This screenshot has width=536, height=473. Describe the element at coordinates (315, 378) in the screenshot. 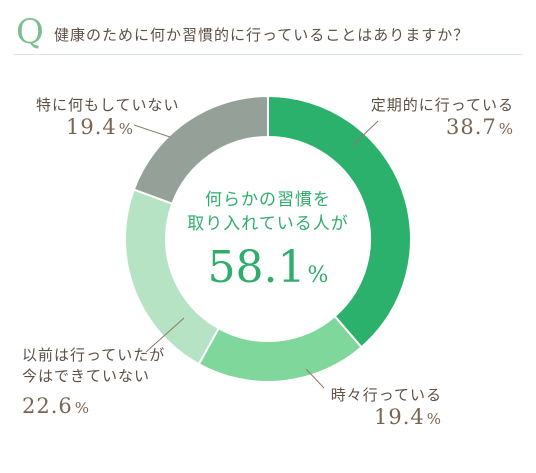

I see `leader-line-sometimes` at that location.